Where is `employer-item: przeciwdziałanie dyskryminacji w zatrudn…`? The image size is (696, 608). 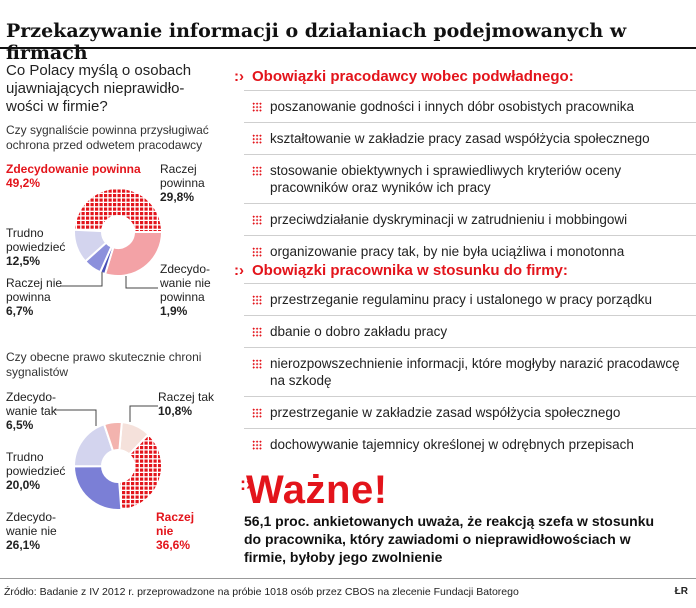 employer-item: przeciwdziałanie dyskryminacji w zatrudn… is located at coordinates (470, 219).